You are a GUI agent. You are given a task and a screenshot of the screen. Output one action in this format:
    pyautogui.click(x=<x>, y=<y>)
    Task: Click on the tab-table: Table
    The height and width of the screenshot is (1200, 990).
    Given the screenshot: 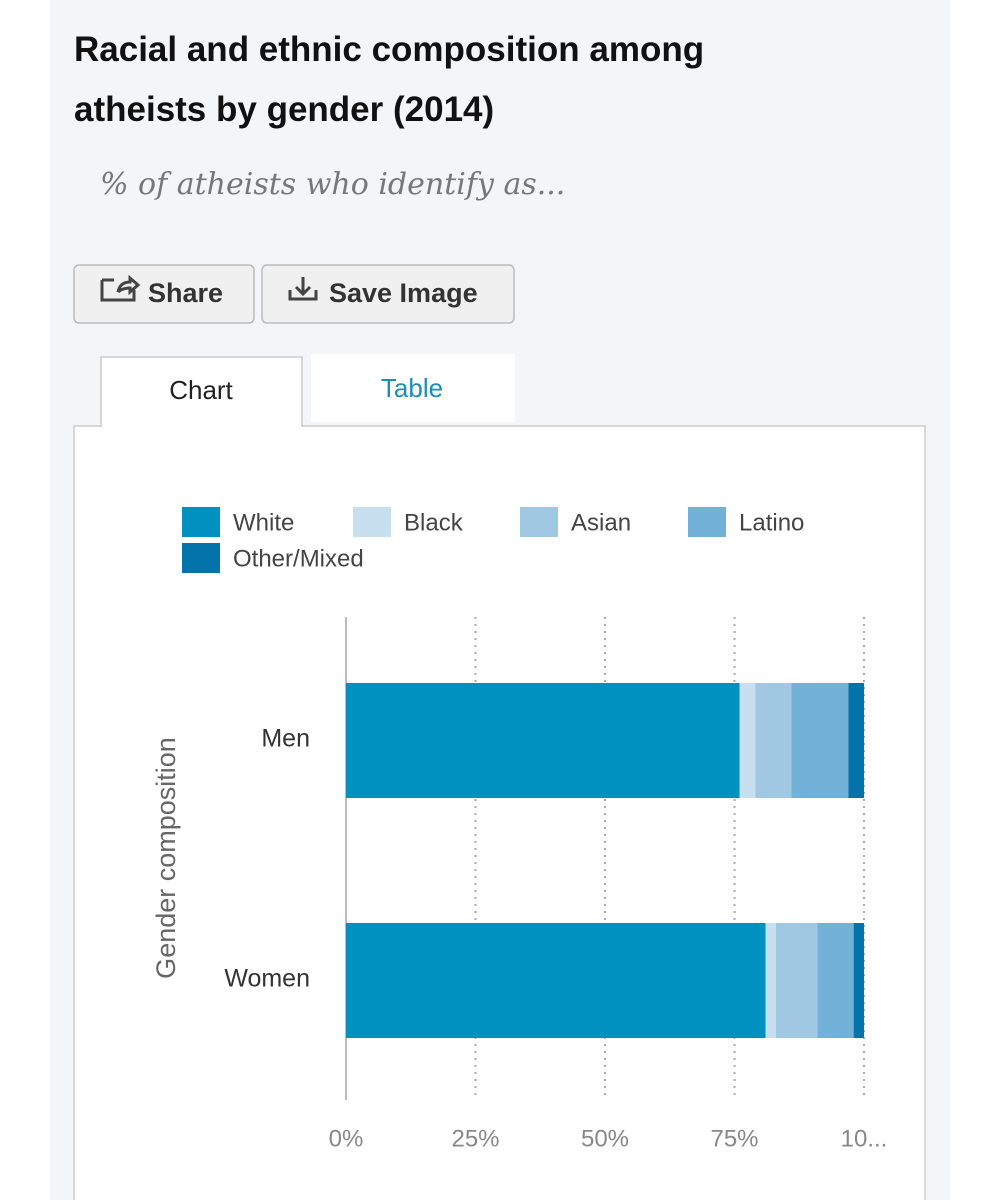 What is the action you would take?
    pyautogui.click(x=413, y=388)
    